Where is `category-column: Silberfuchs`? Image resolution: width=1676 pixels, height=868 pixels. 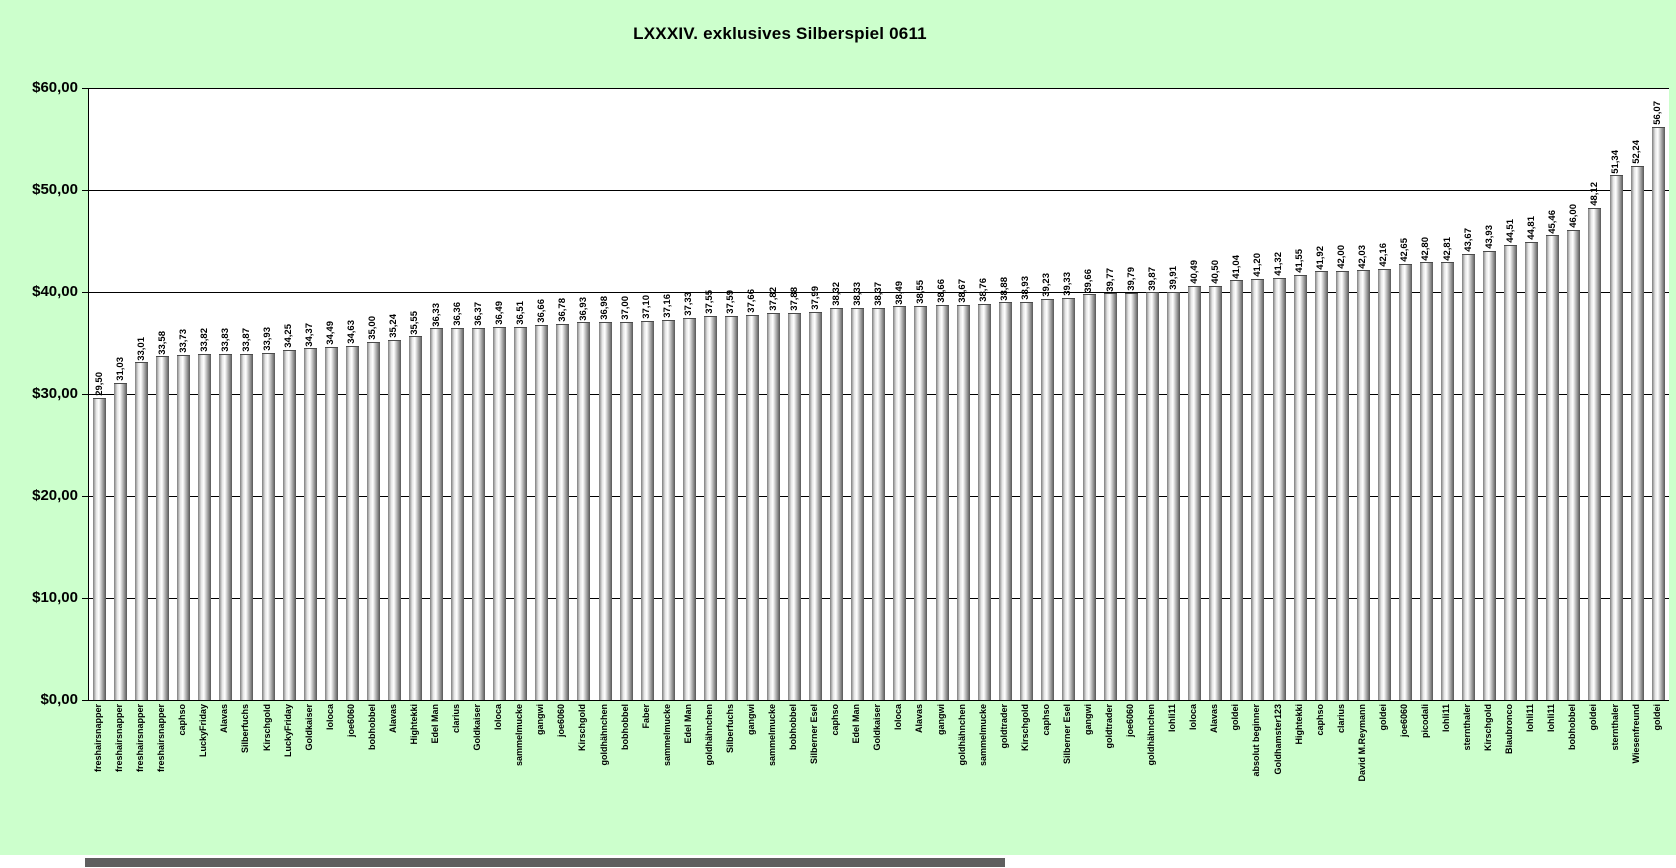 category-column: Silberfuchs is located at coordinates (245, 771).